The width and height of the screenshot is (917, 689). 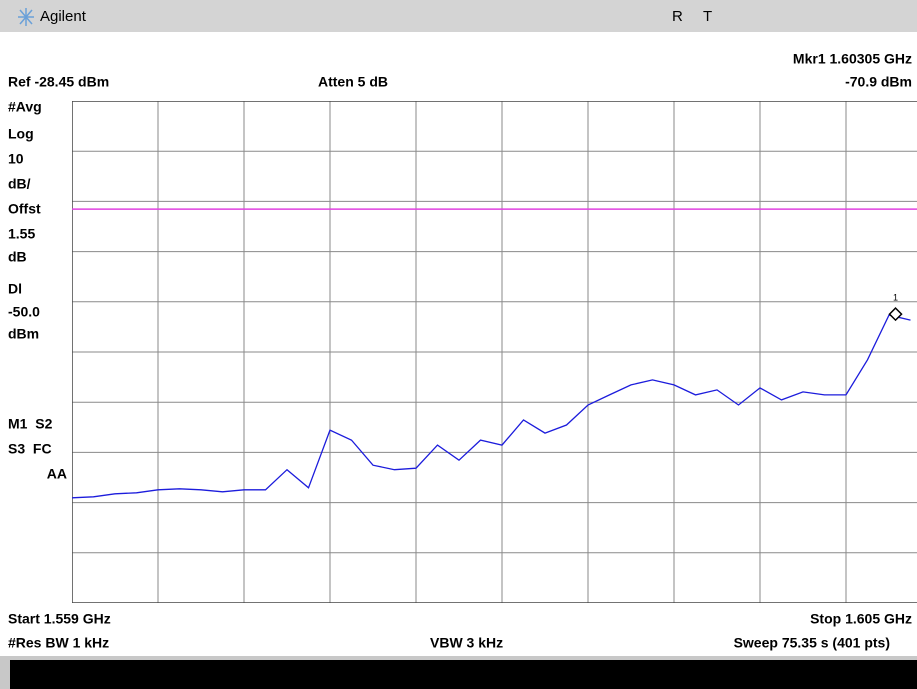 What do you see at coordinates (30, 424) in the screenshot?
I see `side-label: M1 S2` at bounding box center [30, 424].